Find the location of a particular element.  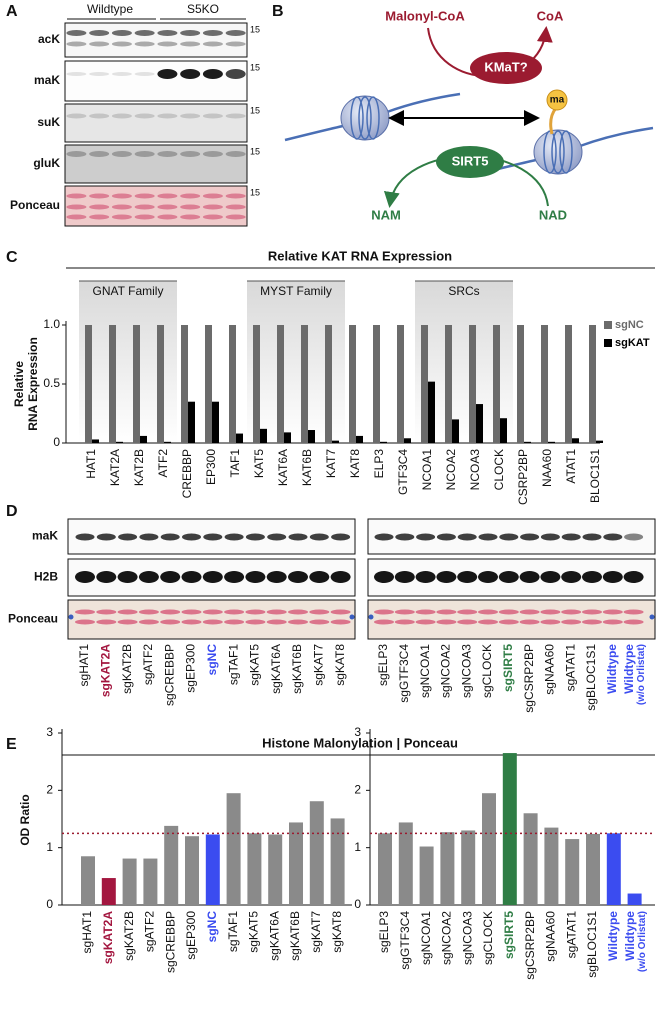

x-tick-label: sgKAT5 is located at coordinates (254, 932).